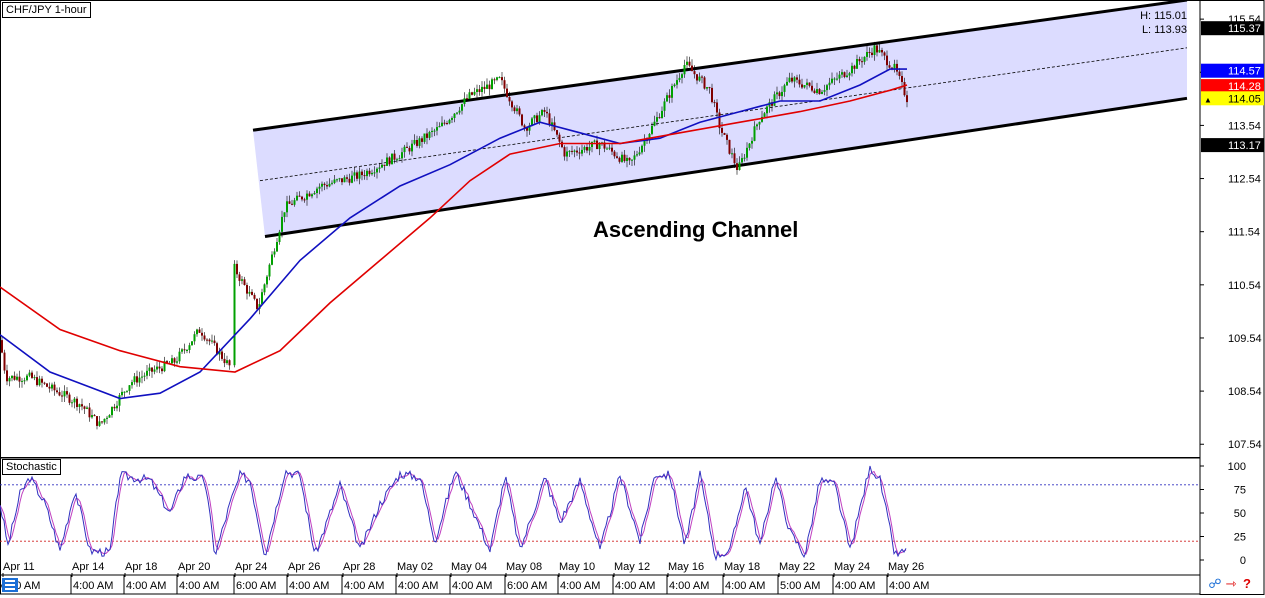 The width and height of the screenshot is (1265, 598). I want to click on stochastic-tick-label: 50, so click(1240, 514).